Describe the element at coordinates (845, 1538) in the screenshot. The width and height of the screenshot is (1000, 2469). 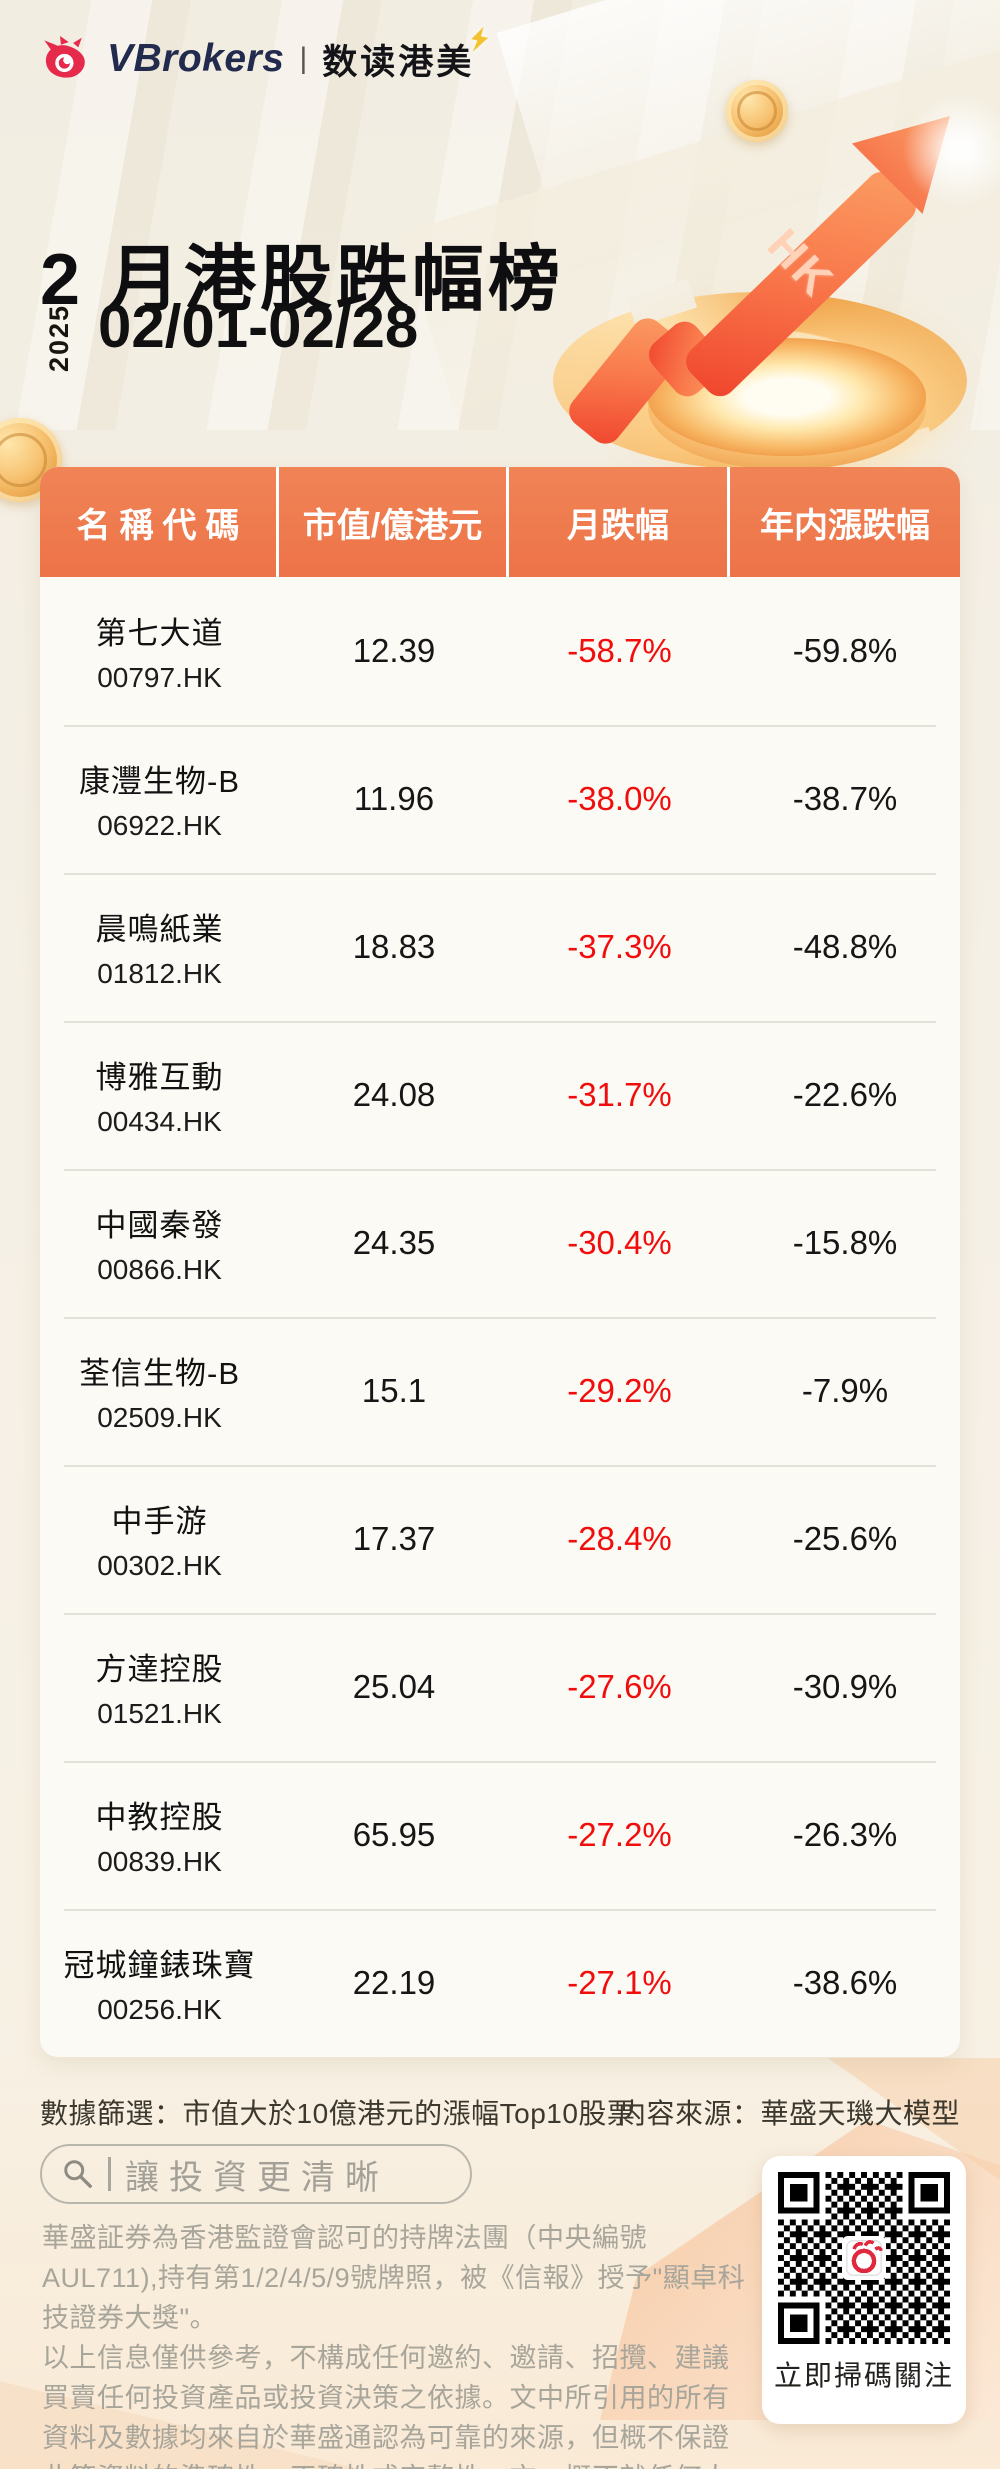
I see `ytd-change-value: -25.6%` at that location.